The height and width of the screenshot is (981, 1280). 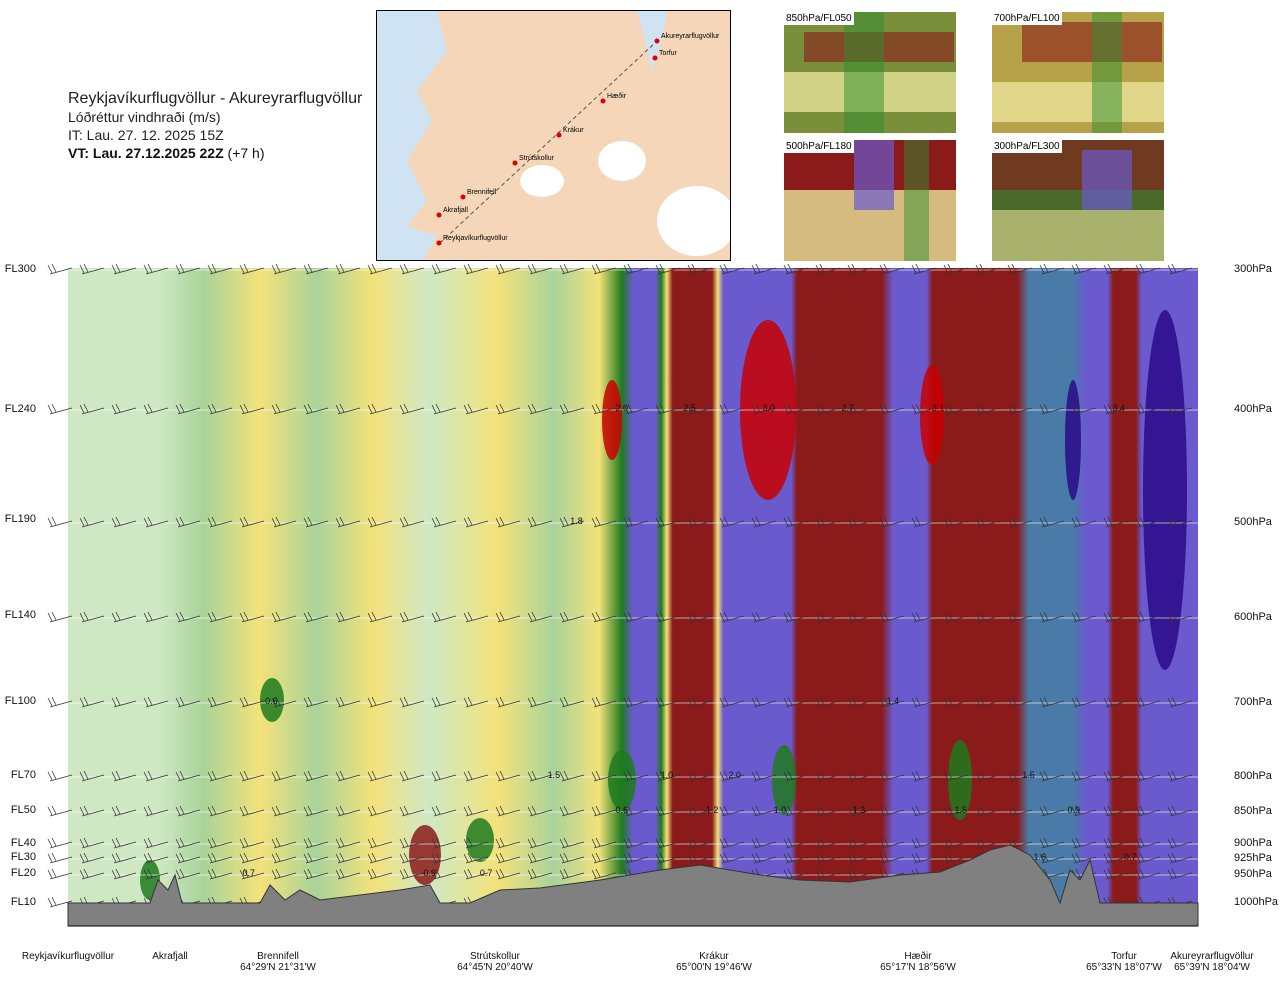 I want to click on value-label: 2.0, so click(x=621, y=408).